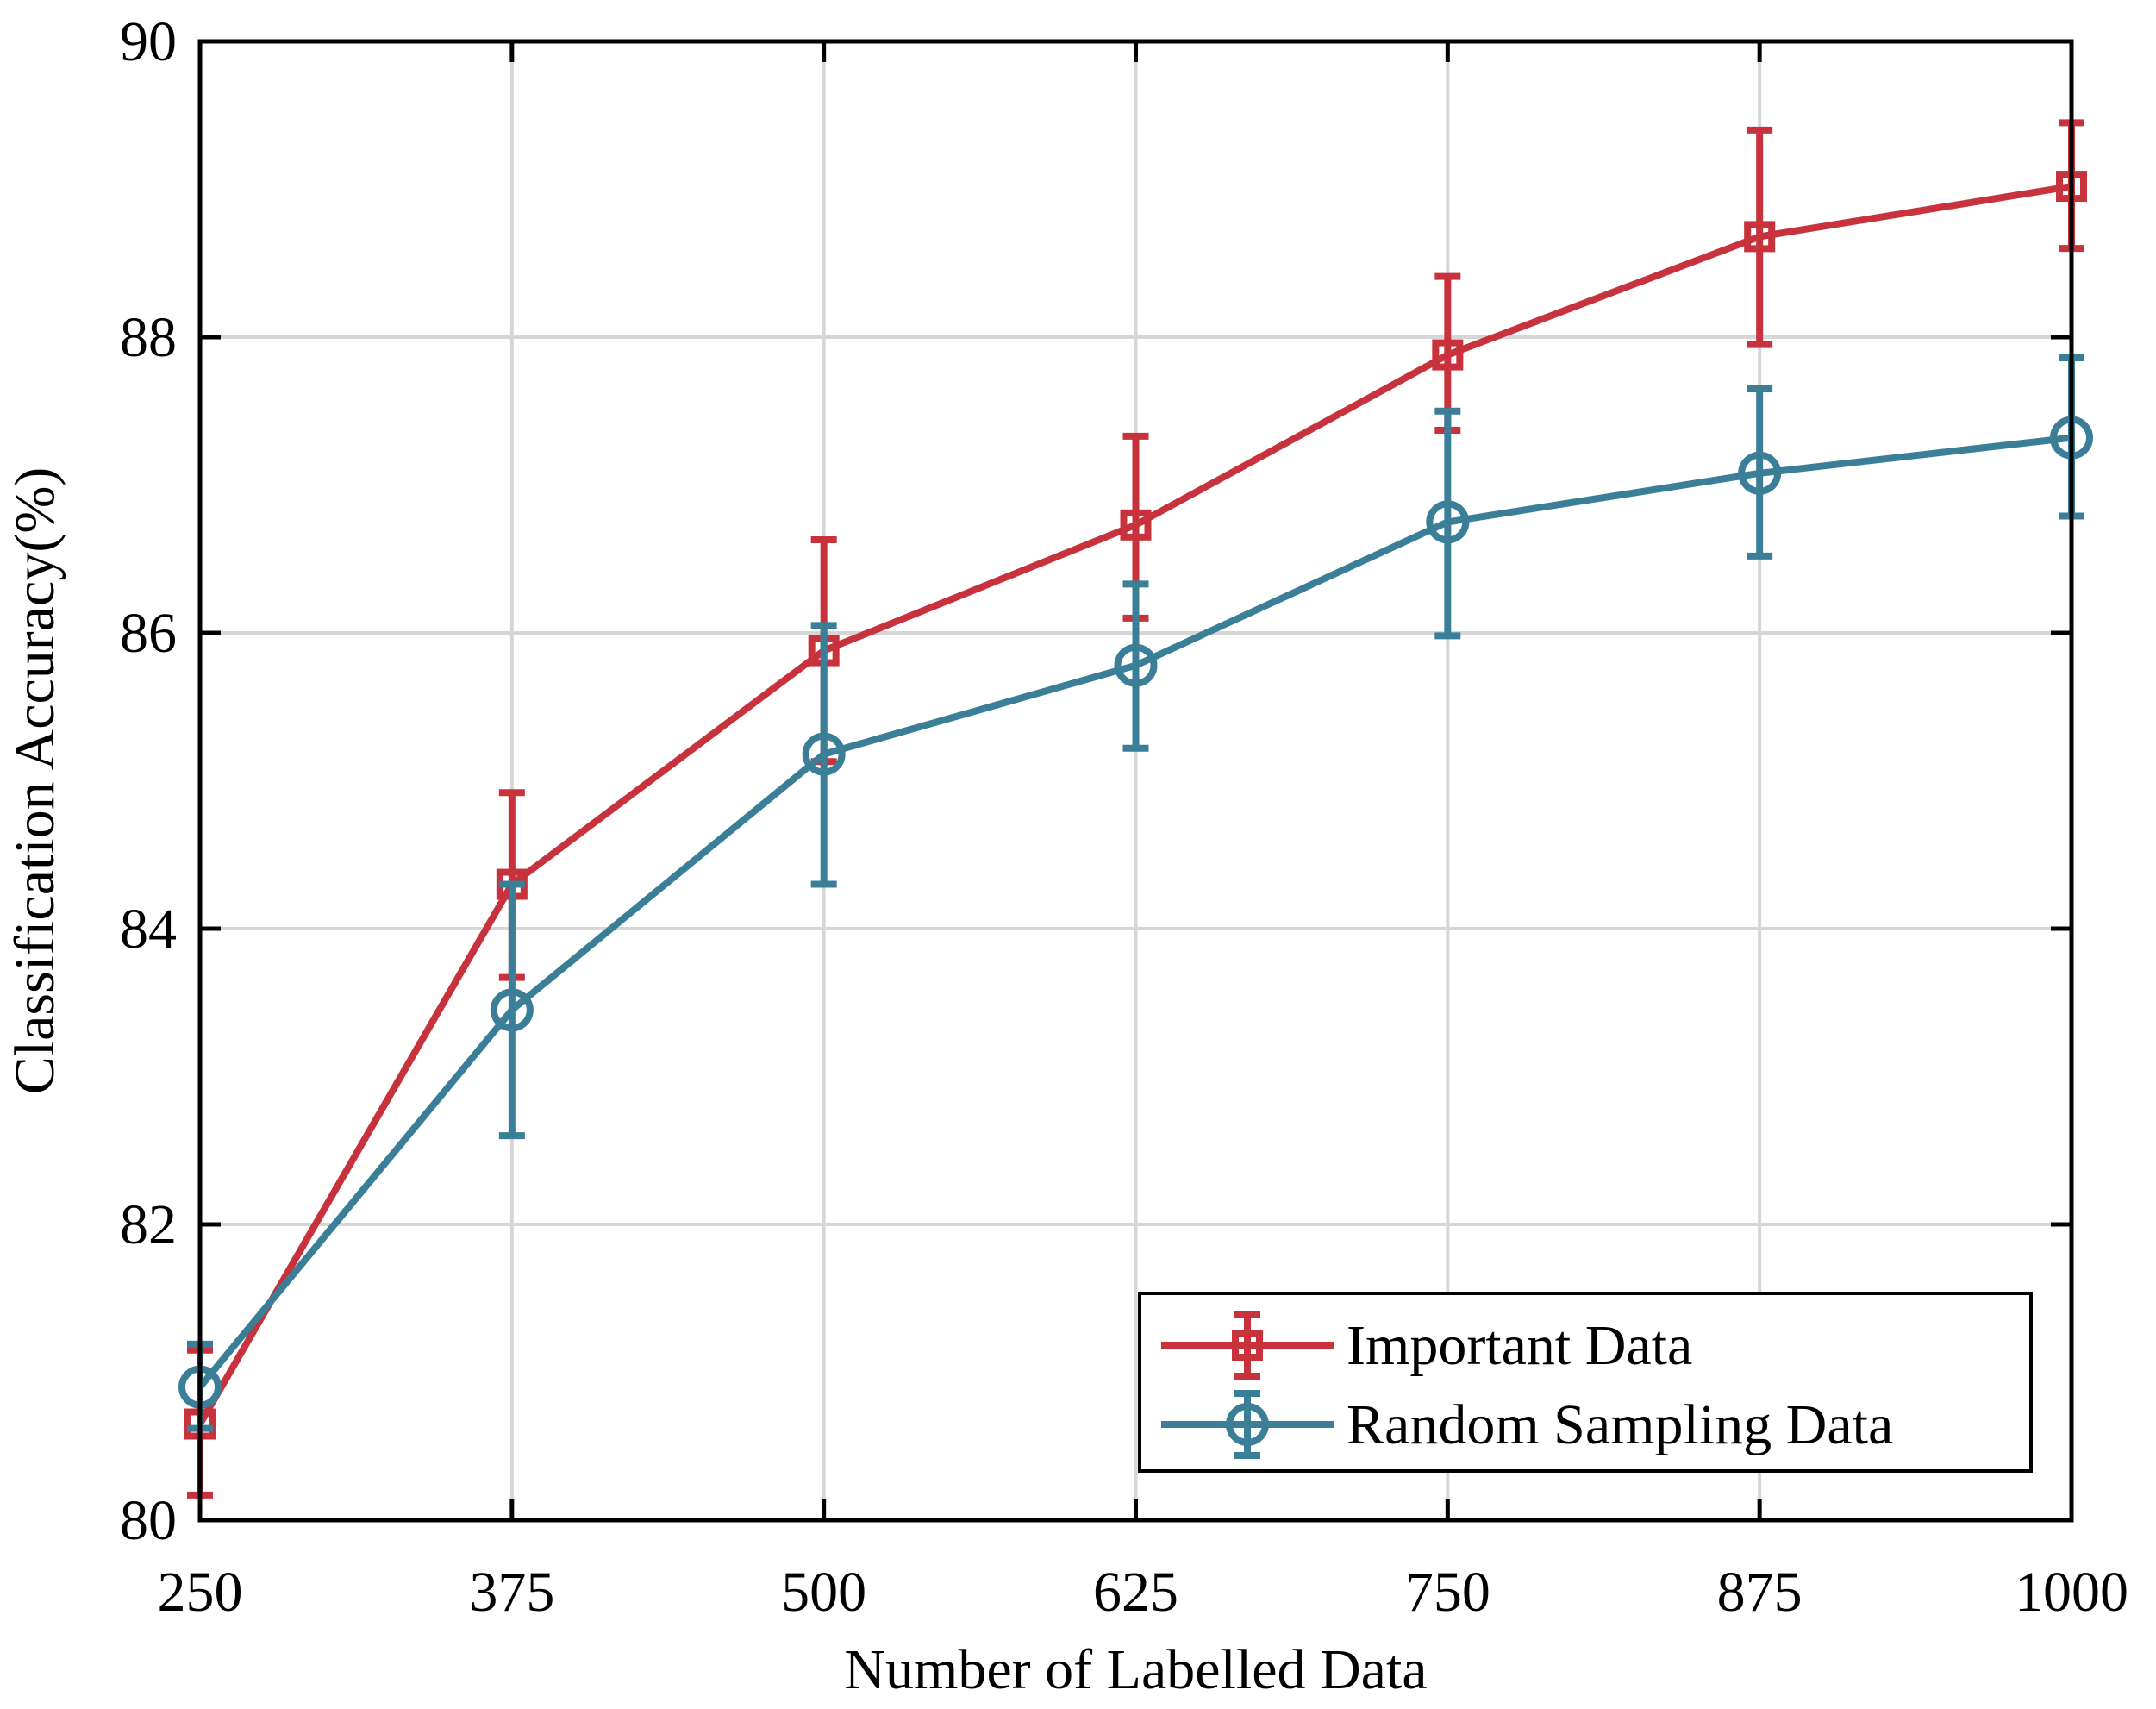 This screenshot has width=2156, height=1709. Describe the element at coordinates (1135, 1592) in the screenshot. I see `x-tick-label: 625` at that location.